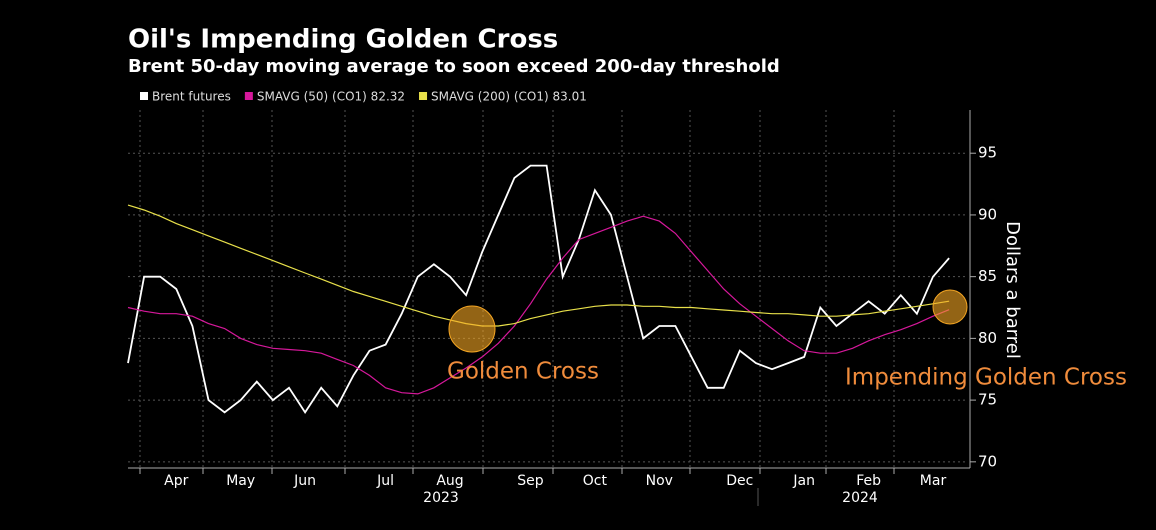 The image size is (1156, 530). What do you see at coordinates (987, 461) in the screenshot?
I see `y-tick-label: 70` at bounding box center [987, 461].